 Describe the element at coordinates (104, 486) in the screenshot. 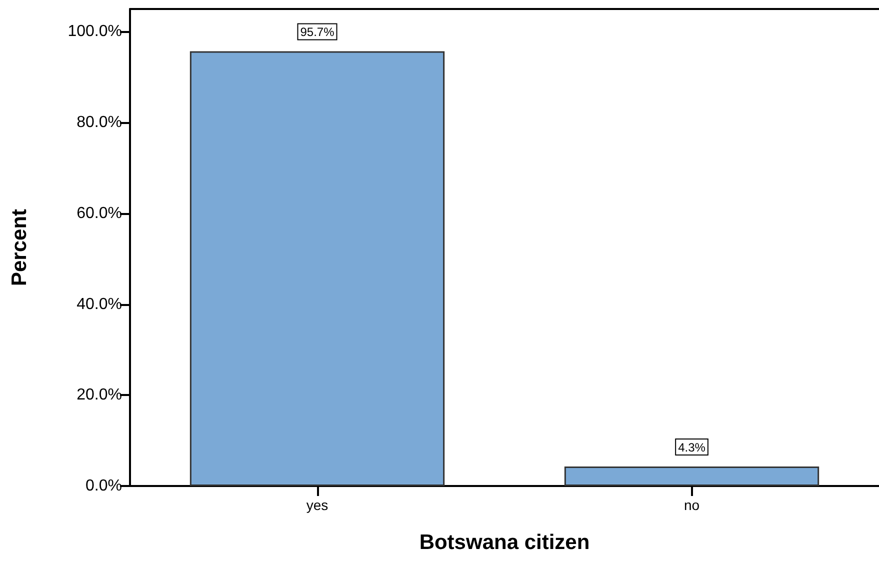

I see `y-tick-label: 0.0%` at that location.